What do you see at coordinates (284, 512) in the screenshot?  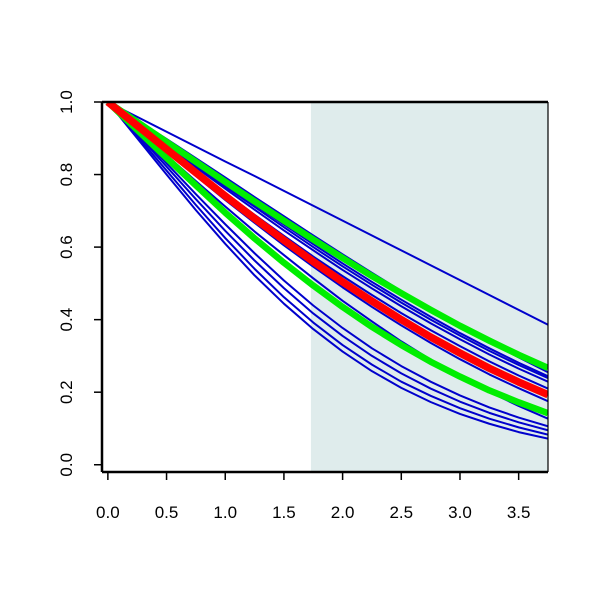 I see `x-tick-label: 1.5` at bounding box center [284, 512].